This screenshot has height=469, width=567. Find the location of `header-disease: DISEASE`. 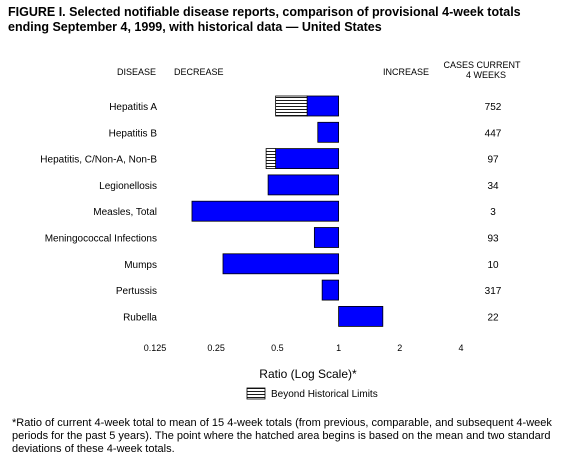

header-disease: DISEASE is located at coordinates (136, 72).